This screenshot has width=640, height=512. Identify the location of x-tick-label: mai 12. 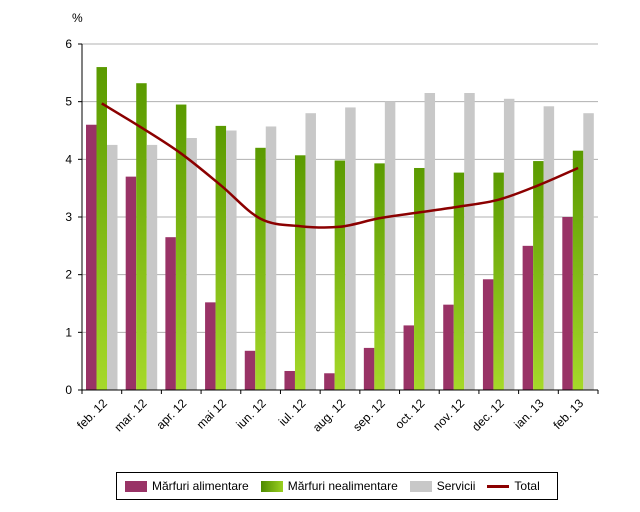
(212, 414).